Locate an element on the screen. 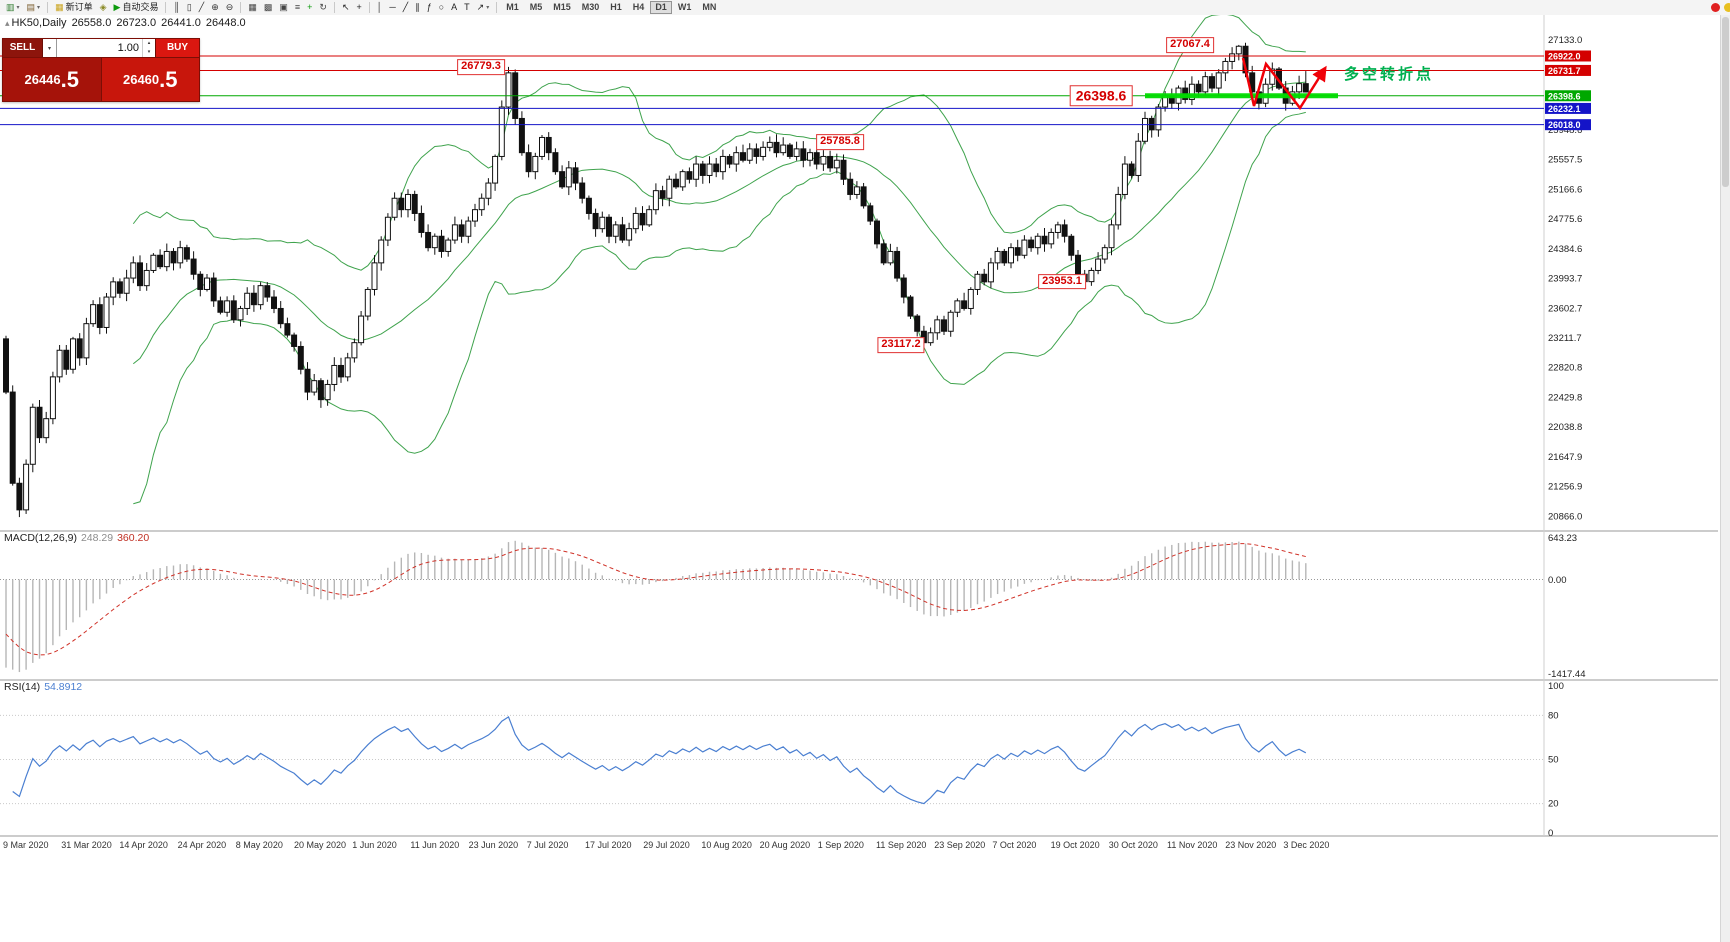  volume-dropdown-button: ▾ is located at coordinates (50, 48).